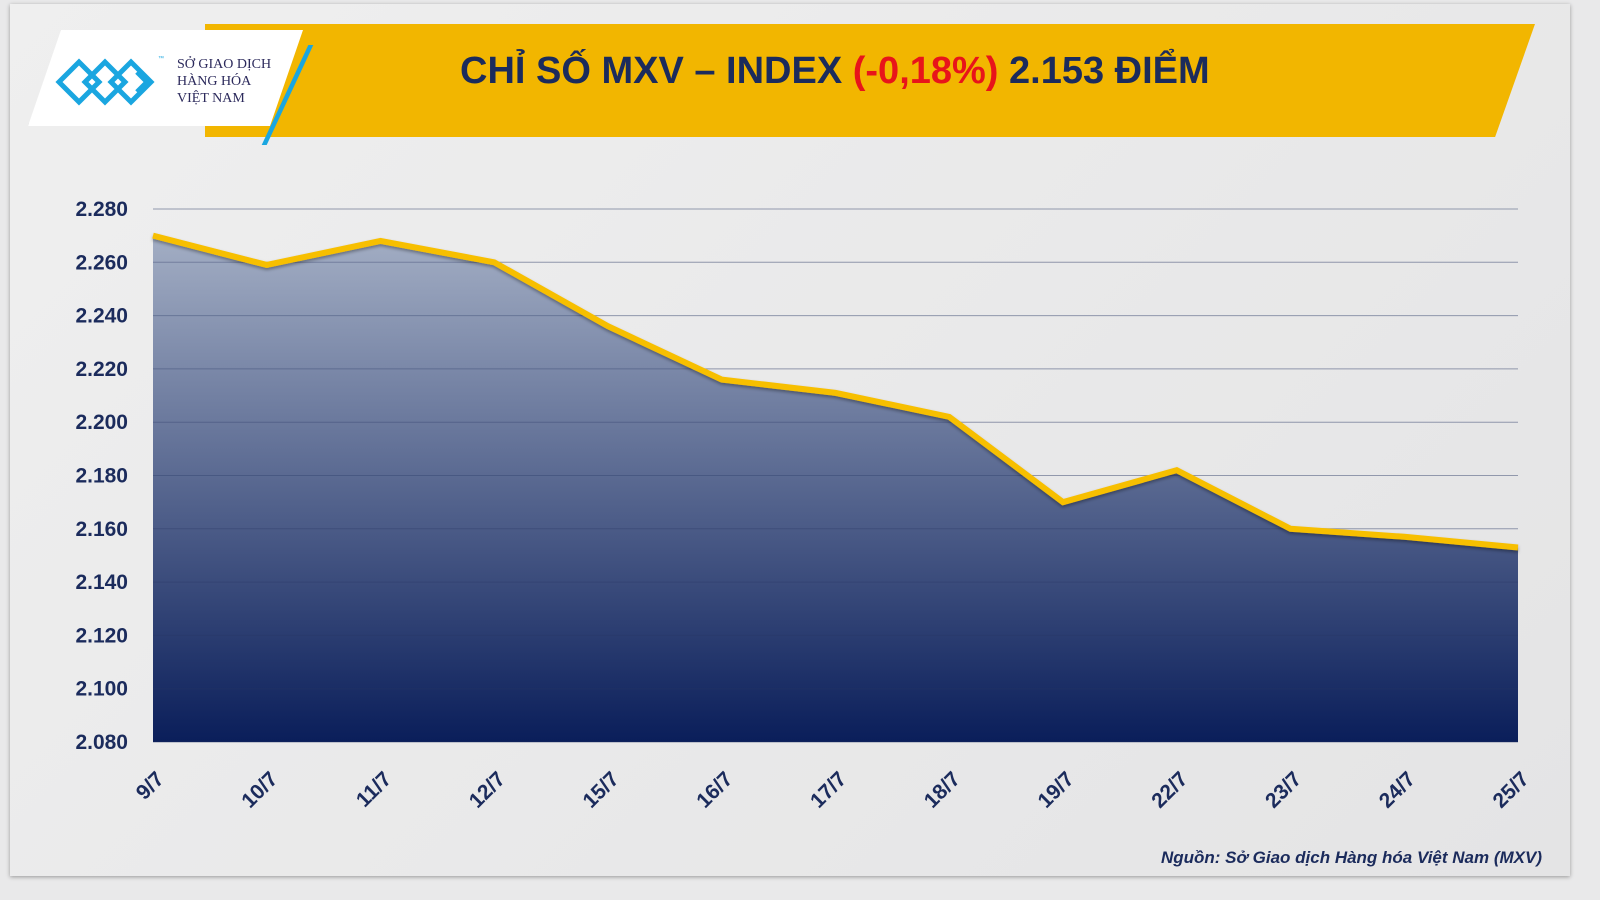  Describe the element at coordinates (101, 742) in the screenshot. I see `y-tick-label: 2.080` at that location.